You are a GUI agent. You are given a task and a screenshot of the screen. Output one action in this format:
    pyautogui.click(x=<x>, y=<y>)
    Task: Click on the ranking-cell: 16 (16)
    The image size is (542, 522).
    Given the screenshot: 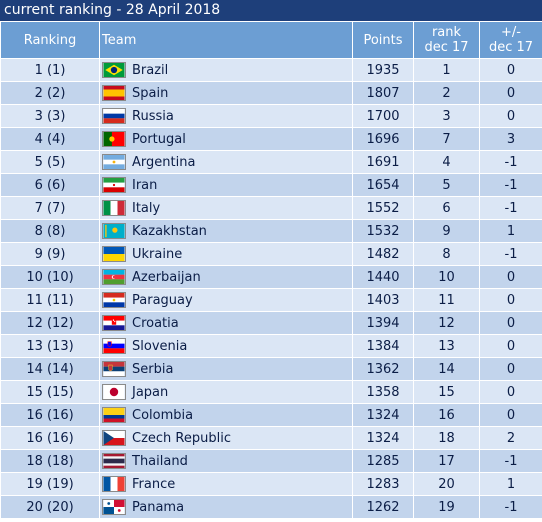 What is the action you would take?
    pyautogui.click(x=50, y=438)
    